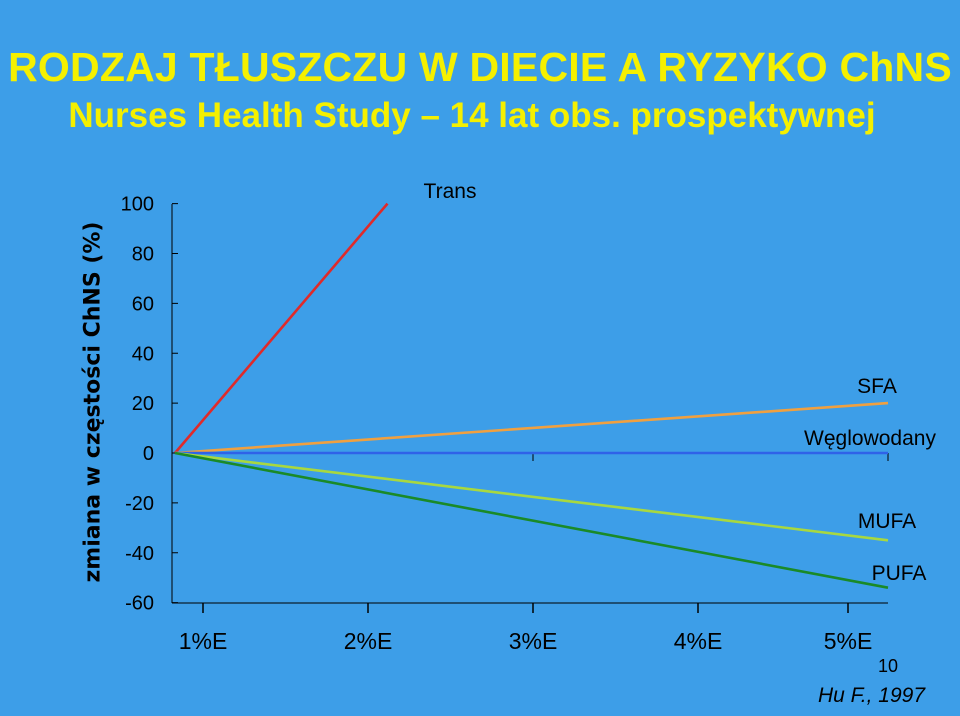 The width and height of the screenshot is (960, 716). I want to click on x-tick-label: 2%E, so click(368, 641).